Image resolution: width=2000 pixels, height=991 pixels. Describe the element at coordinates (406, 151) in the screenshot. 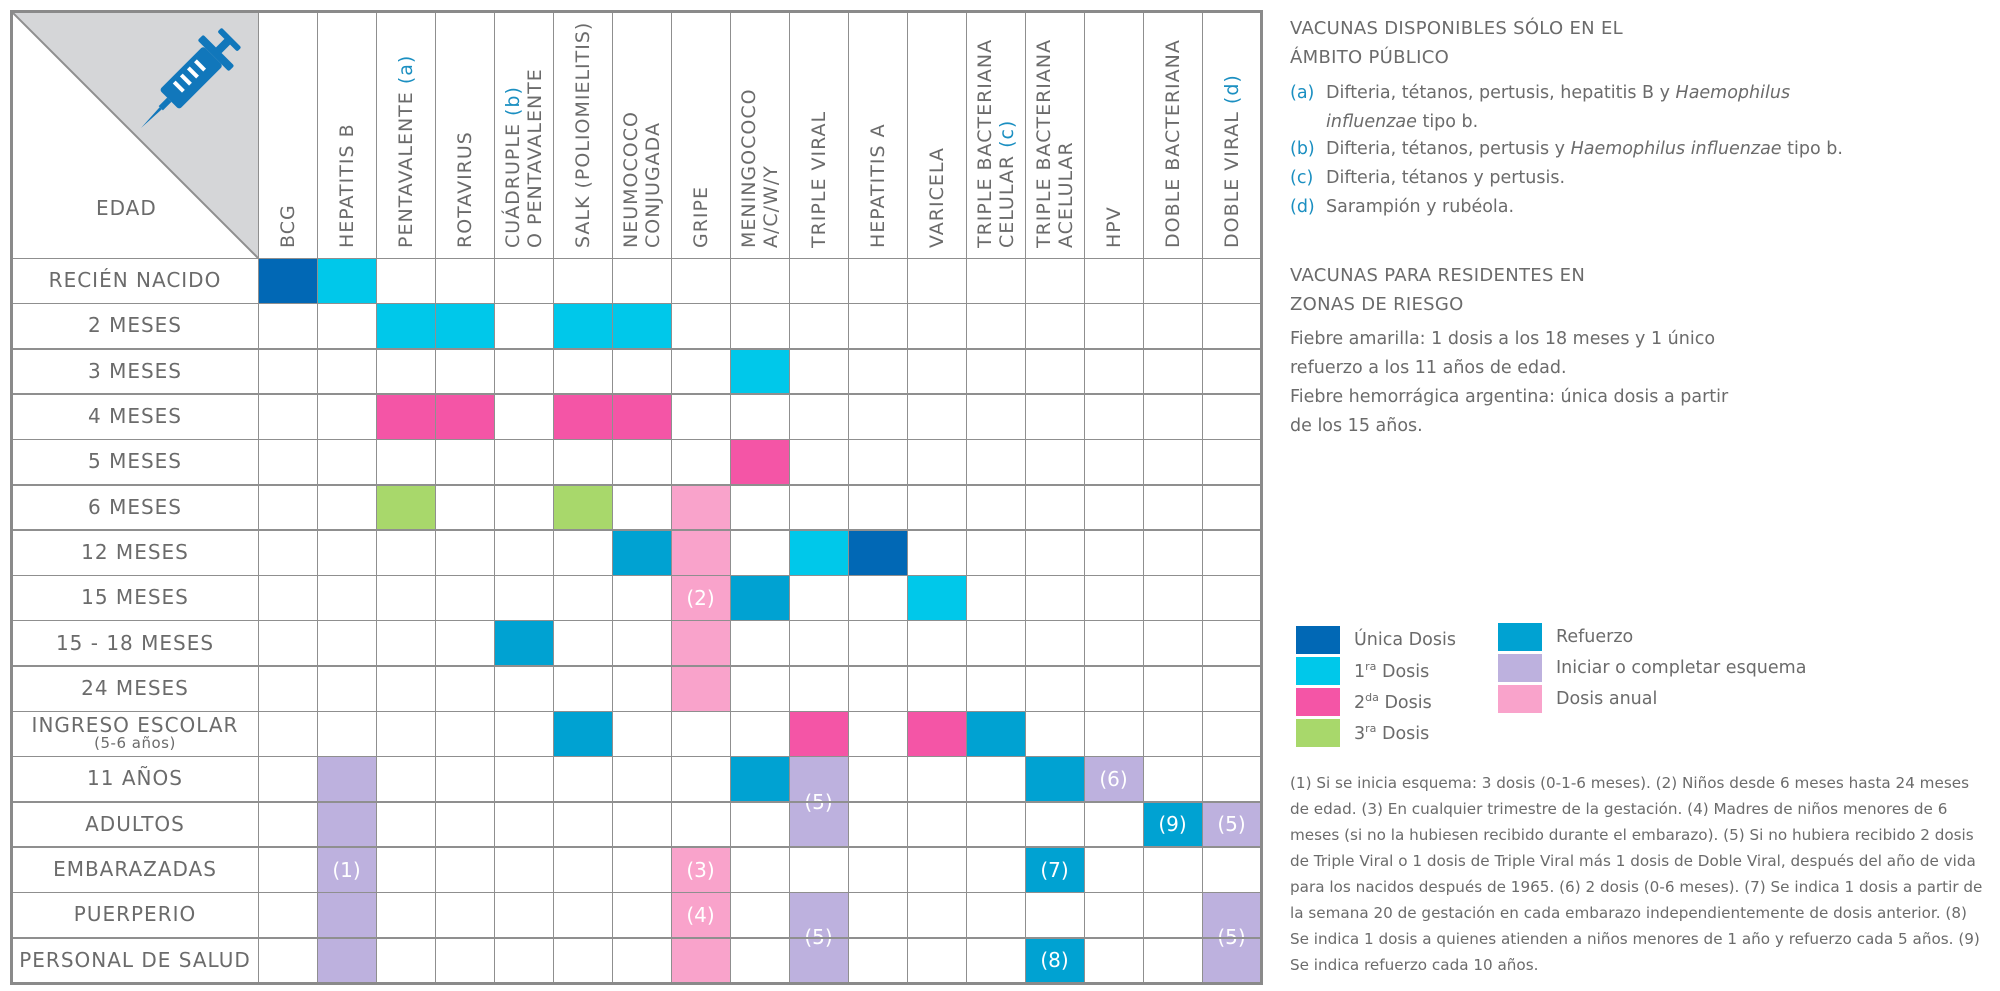

I see `vaccine-name: PENTAVALENTE (a)` at that location.